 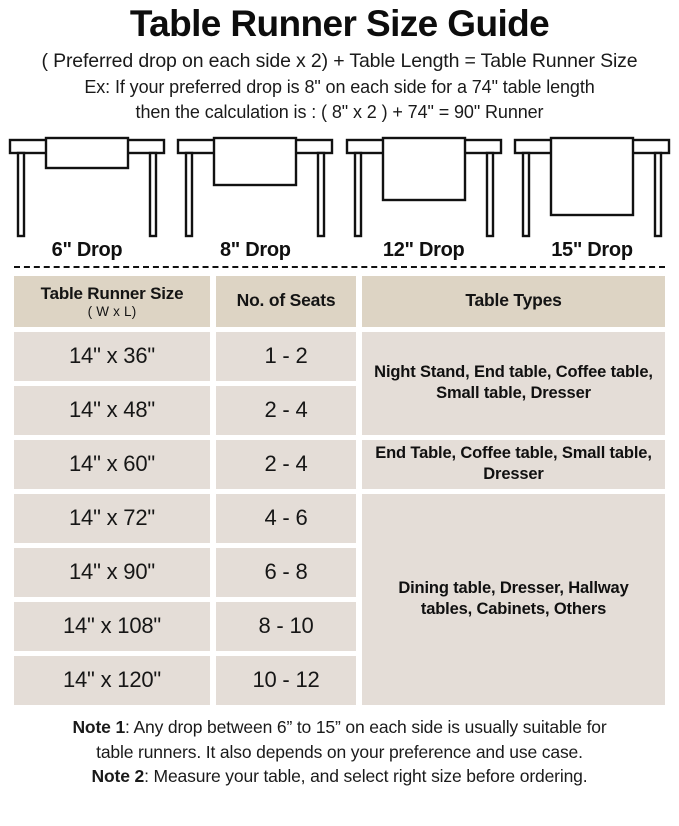 I want to click on drop-diagram-8in: 8" Drop, so click(x=255, y=198).